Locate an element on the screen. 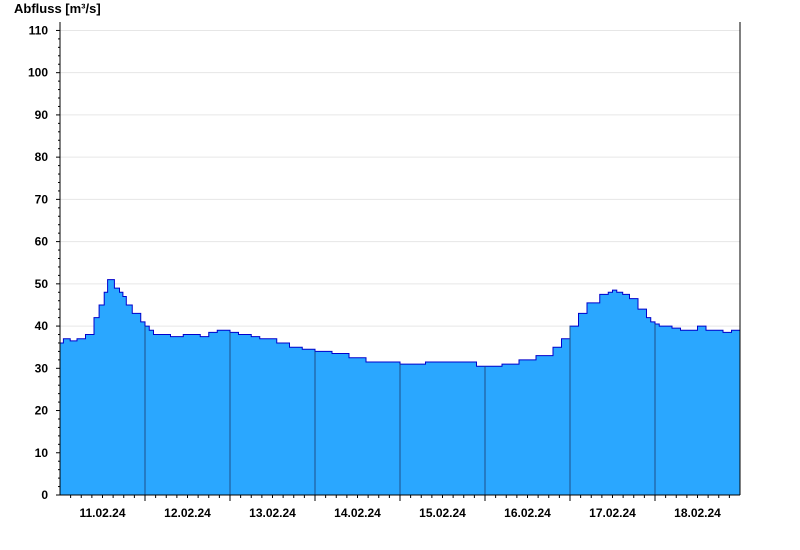 This screenshot has height=550, width=800. y-tick-label: 110 is located at coordinates (39, 30).